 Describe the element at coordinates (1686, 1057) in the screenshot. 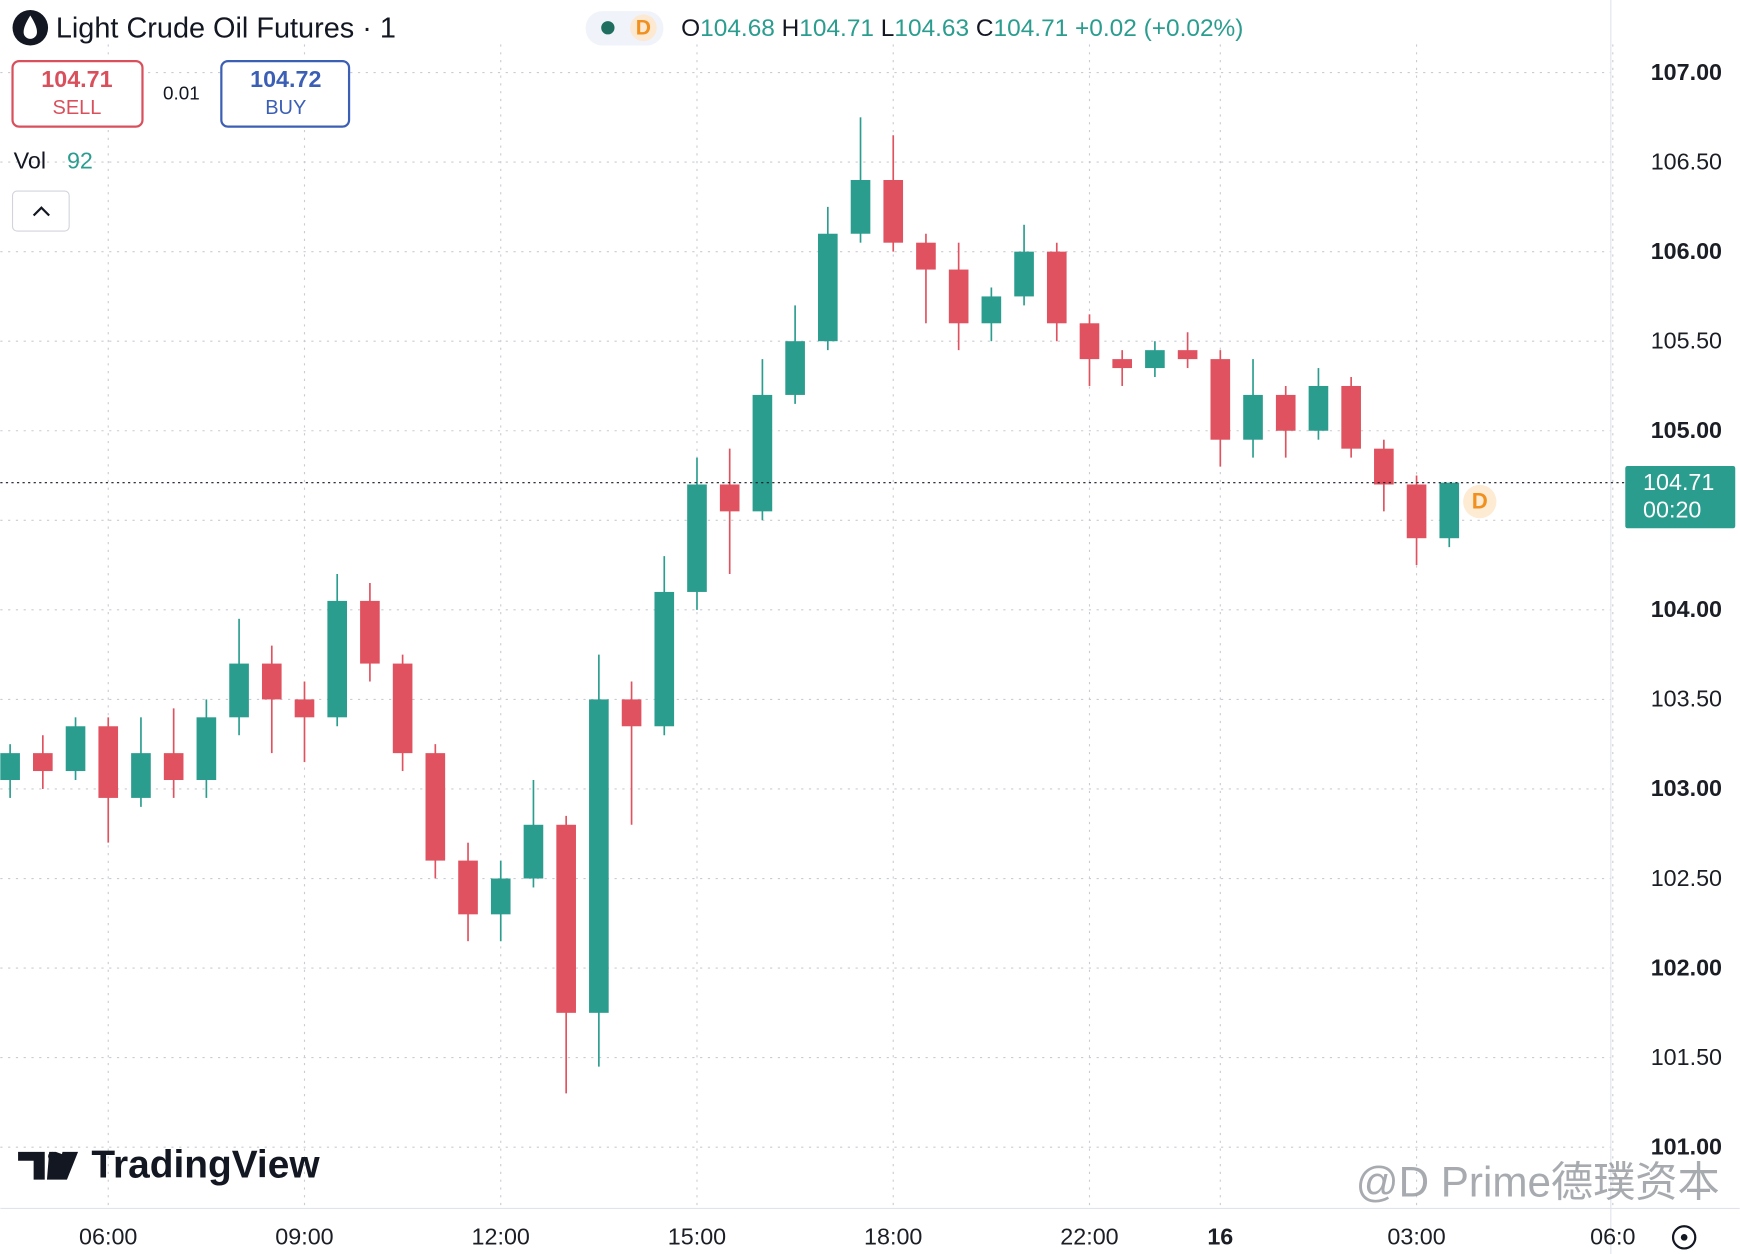

I see `y-tick-label: 101.50` at that location.